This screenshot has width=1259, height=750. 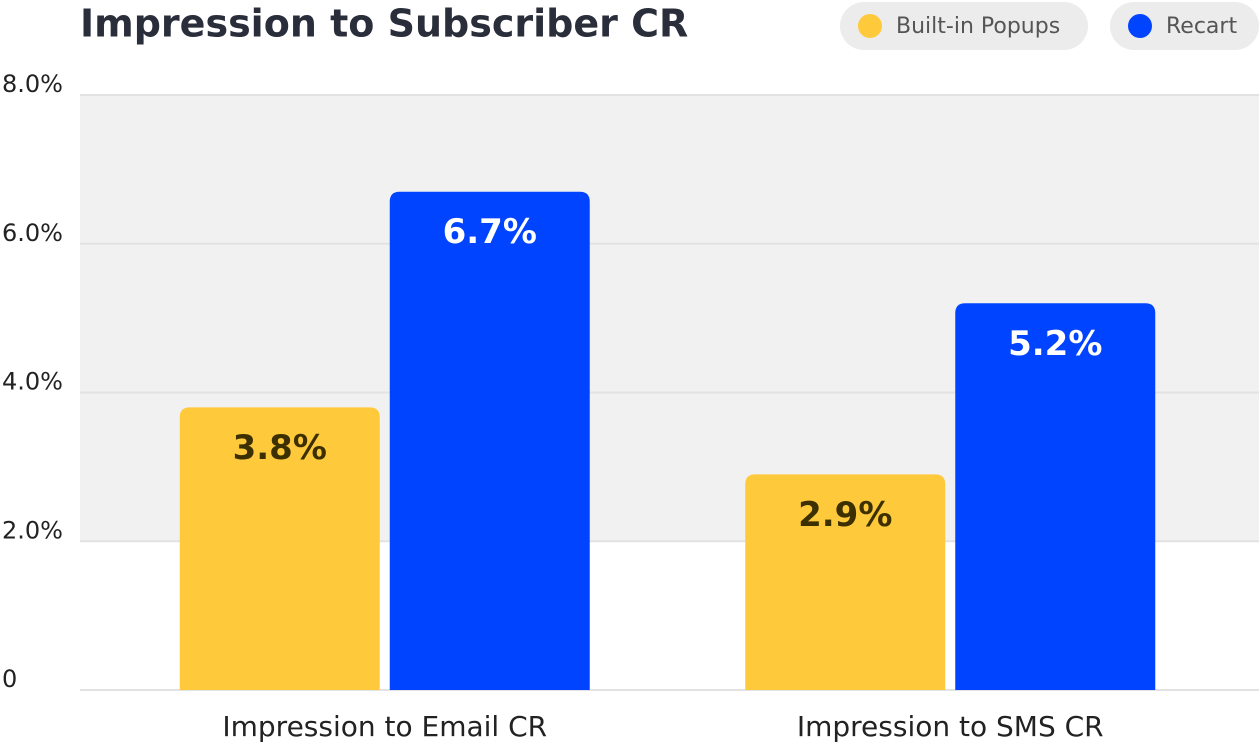 I want to click on value-label: 3.8%, so click(x=280, y=448).